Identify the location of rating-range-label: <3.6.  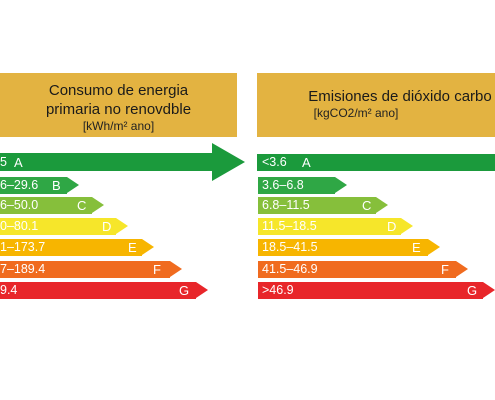
(274, 162).